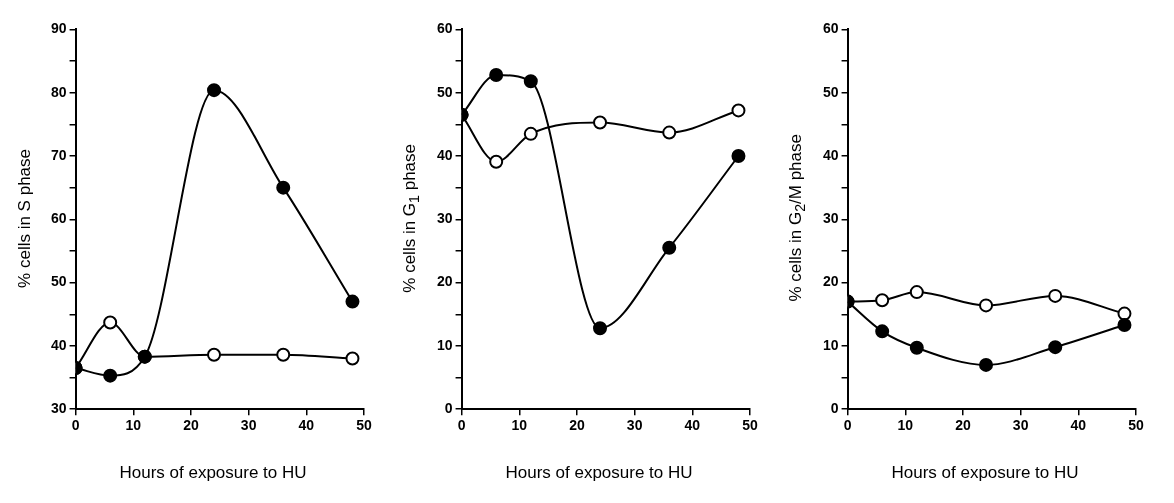 This screenshot has height=503, width=1174. Describe the element at coordinates (58, 154) in the screenshot. I see `y-tick-label: 70` at that location.